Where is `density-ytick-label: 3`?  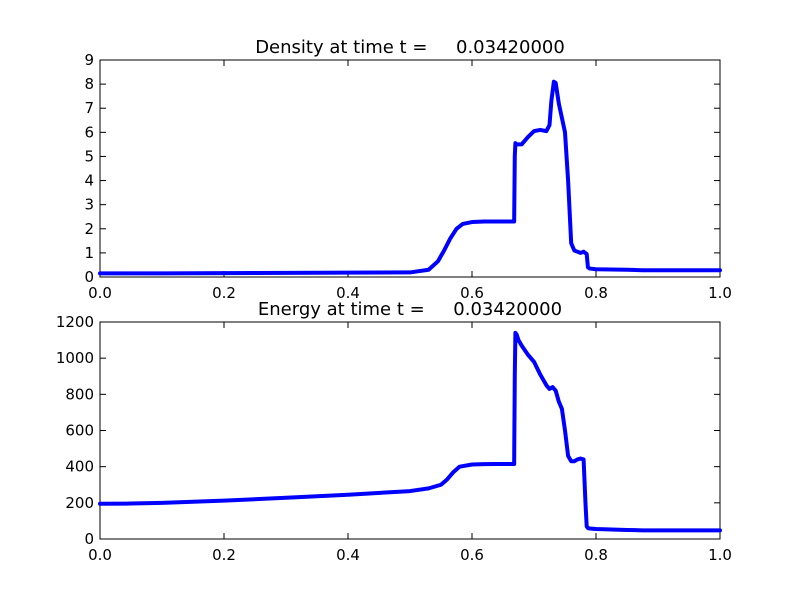 density-ytick-label: 3 is located at coordinates (89, 205).